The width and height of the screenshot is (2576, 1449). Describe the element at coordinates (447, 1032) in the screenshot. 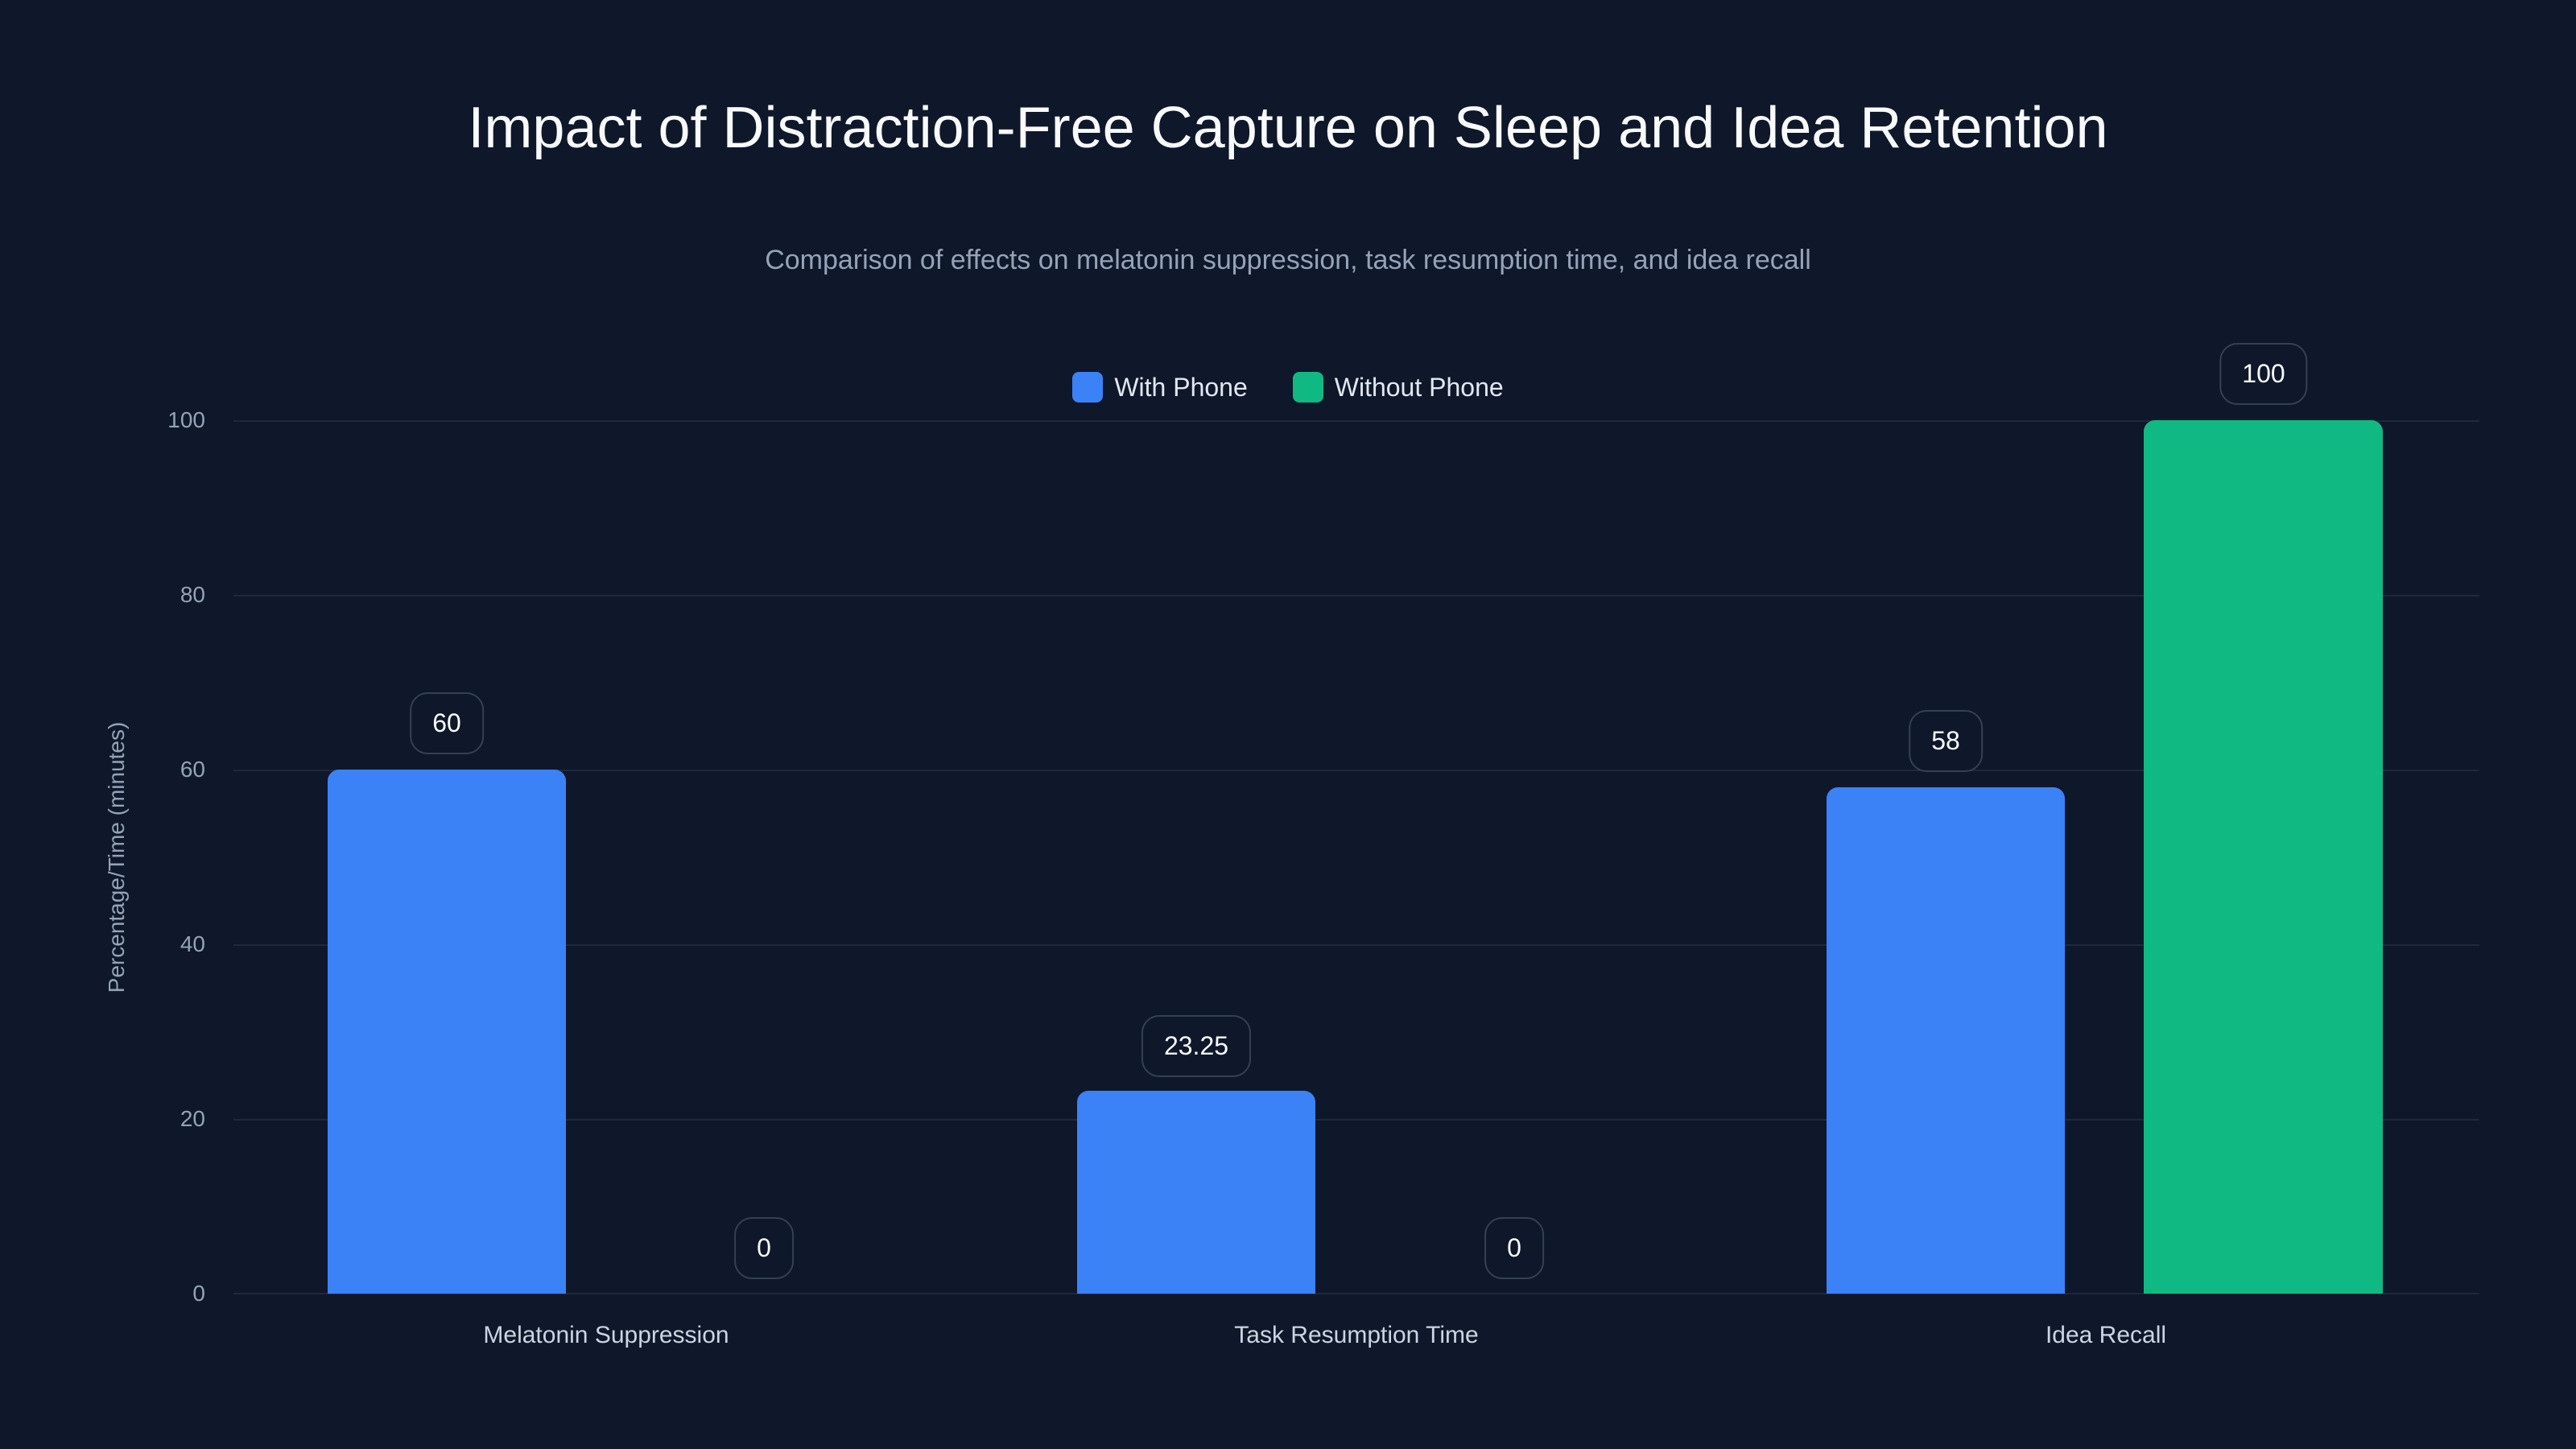

I see `bar-melatonin-with-phone` at that location.